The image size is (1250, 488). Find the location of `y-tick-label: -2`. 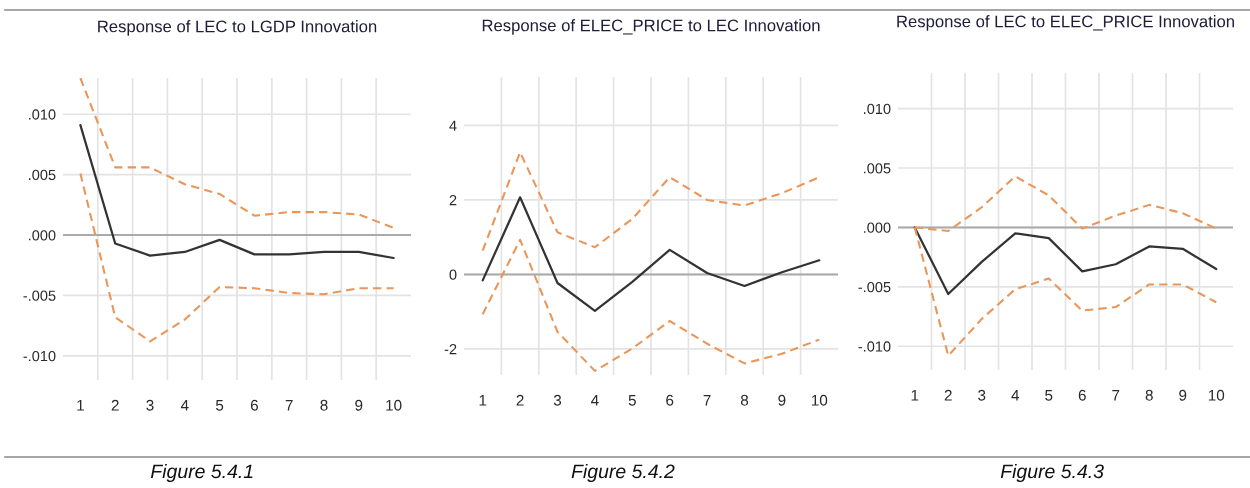

y-tick-label: -2 is located at coordinates (450, 349).